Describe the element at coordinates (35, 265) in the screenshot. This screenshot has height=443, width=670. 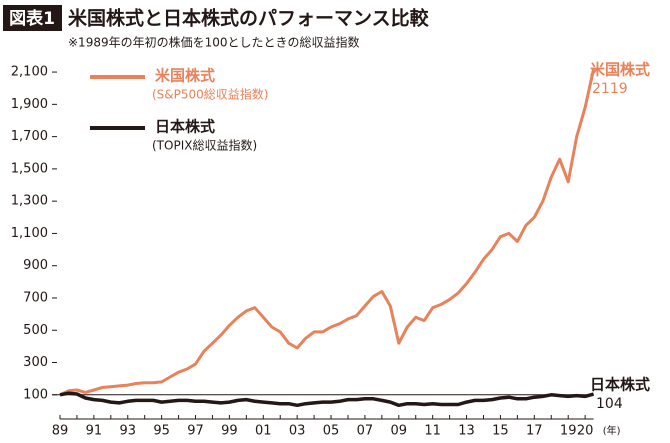
I see `y-tick-label: 900` at that location.